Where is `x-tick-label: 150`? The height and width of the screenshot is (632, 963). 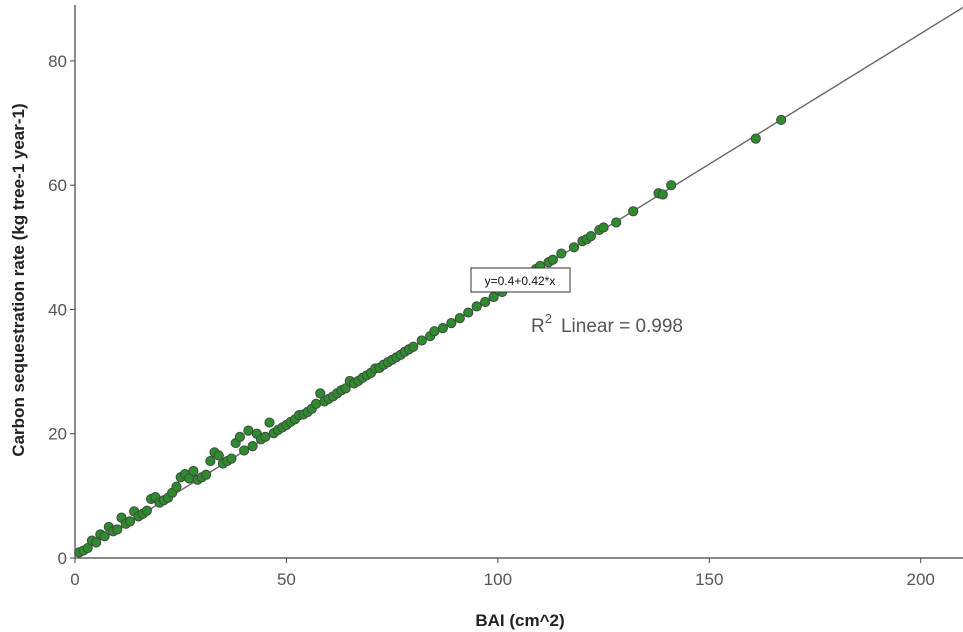 x-tick-label: 150 is located at coordinates (709, 579).